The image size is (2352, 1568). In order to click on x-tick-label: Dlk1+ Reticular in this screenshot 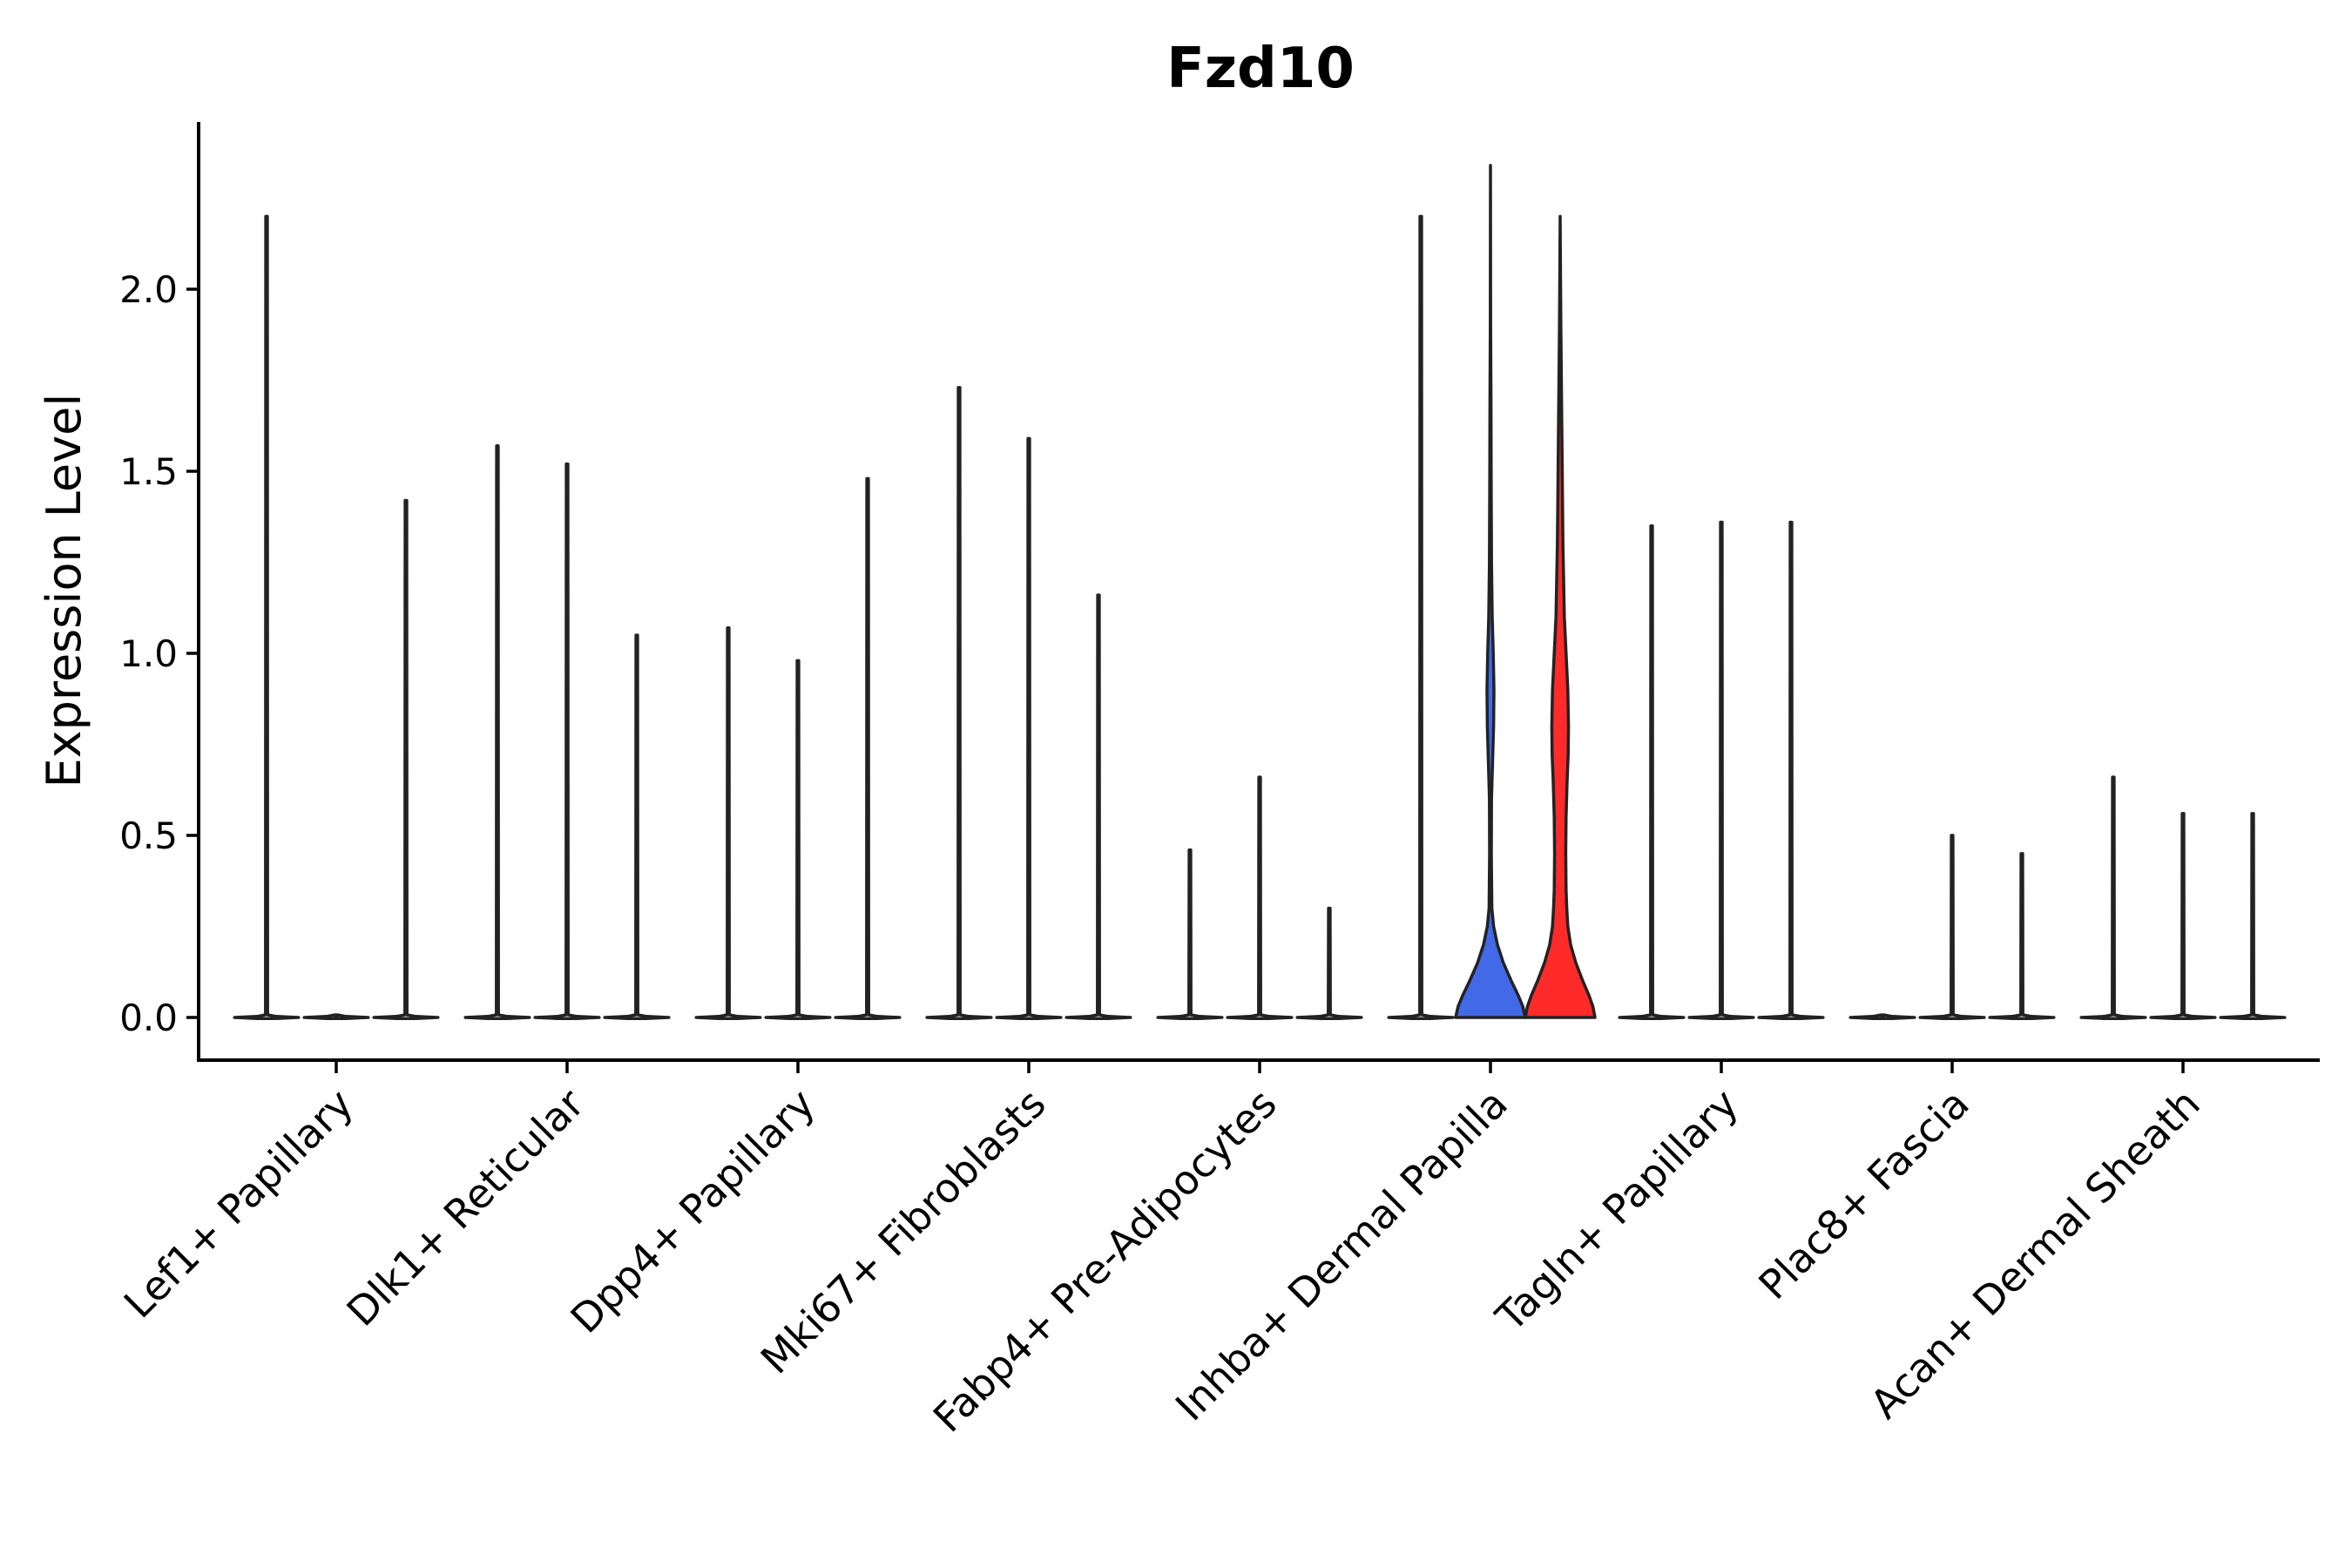, I will do `click(465, 1207)`.